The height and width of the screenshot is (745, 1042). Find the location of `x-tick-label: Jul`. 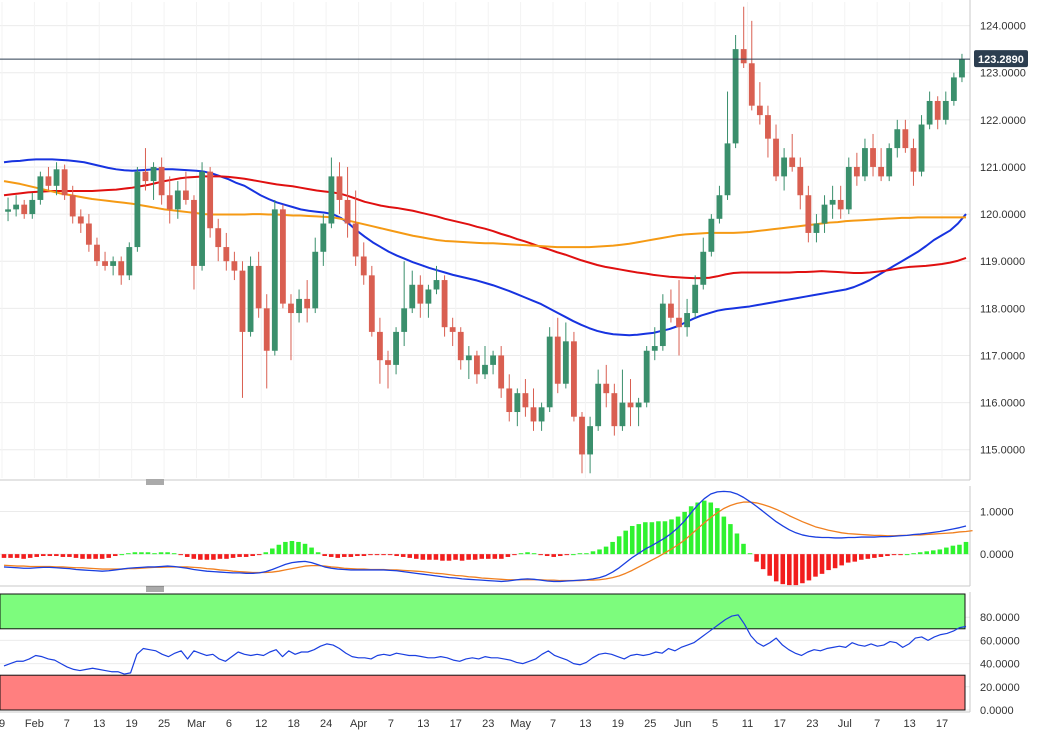

x-tick-label: Jul is located at coordinates (845, 724).